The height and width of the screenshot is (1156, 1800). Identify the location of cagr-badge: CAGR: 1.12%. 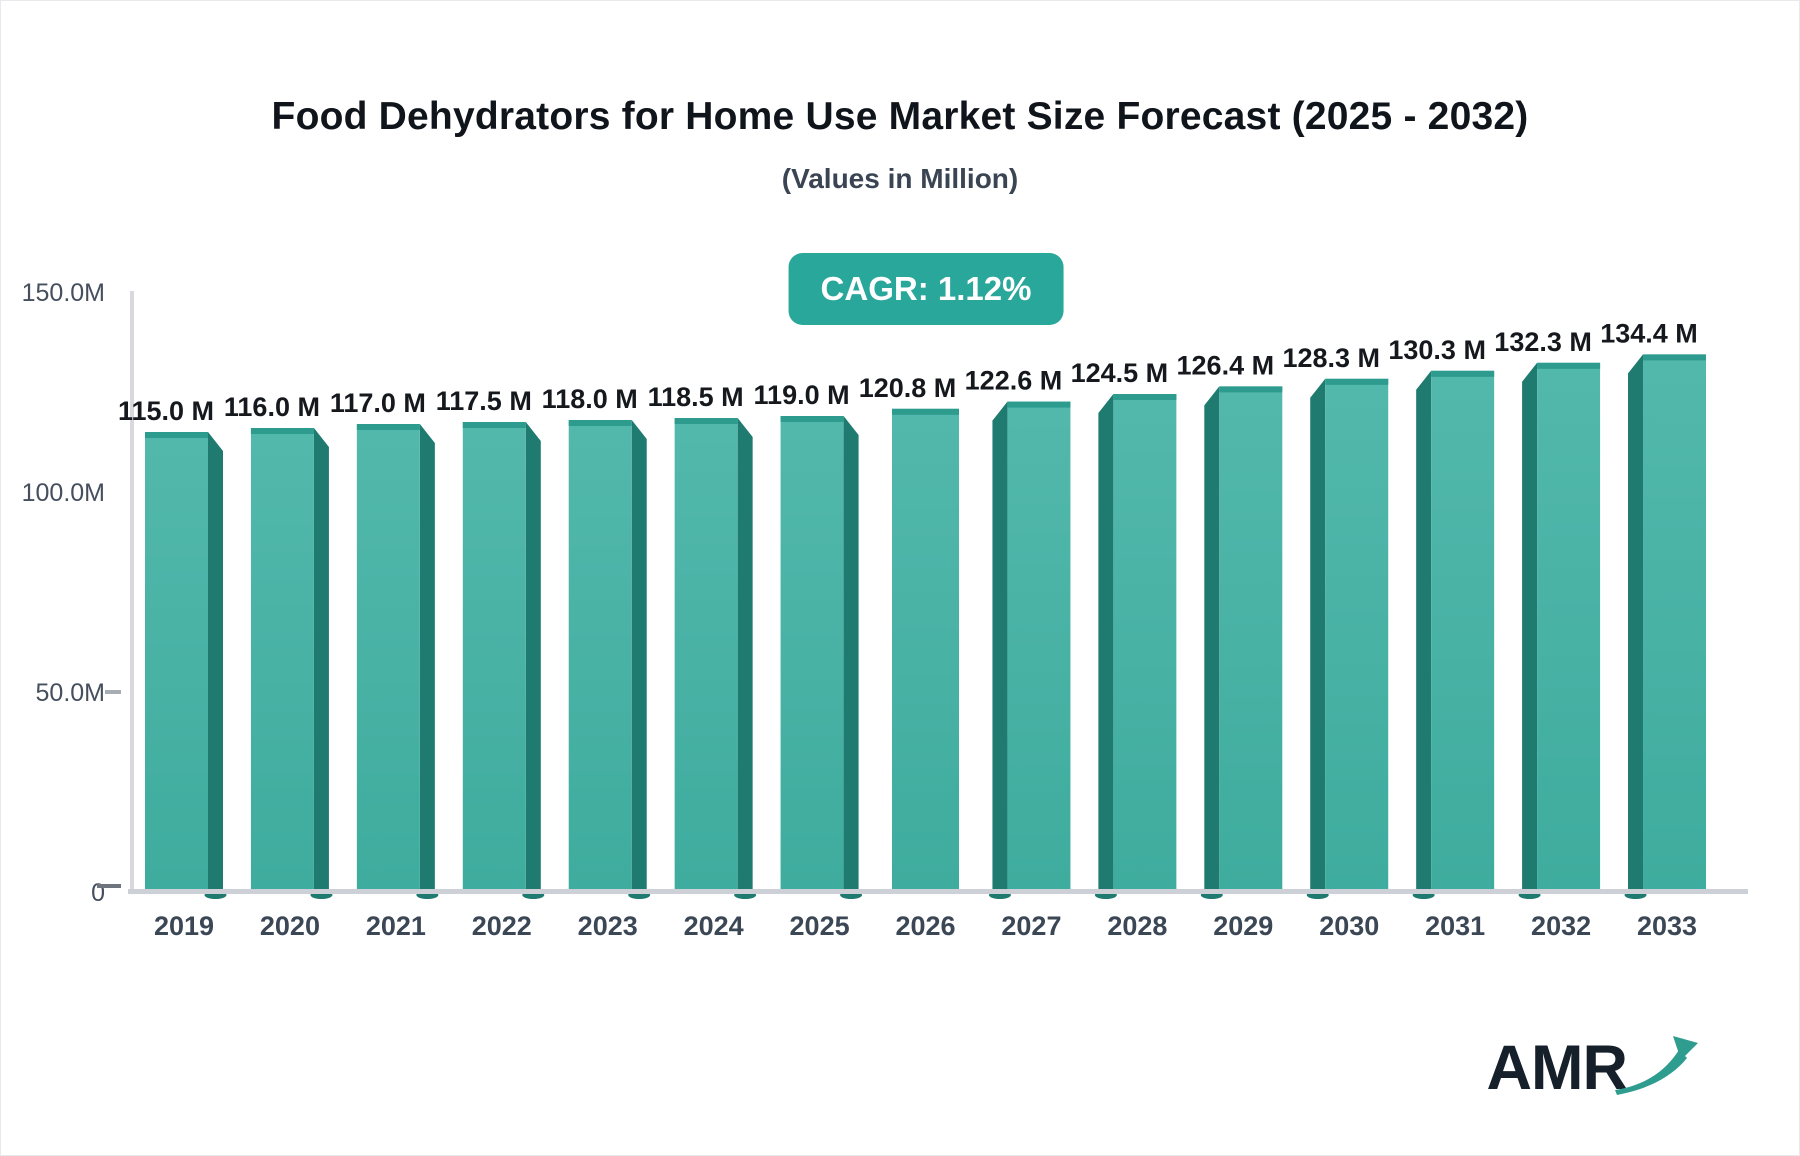
(926, 289).